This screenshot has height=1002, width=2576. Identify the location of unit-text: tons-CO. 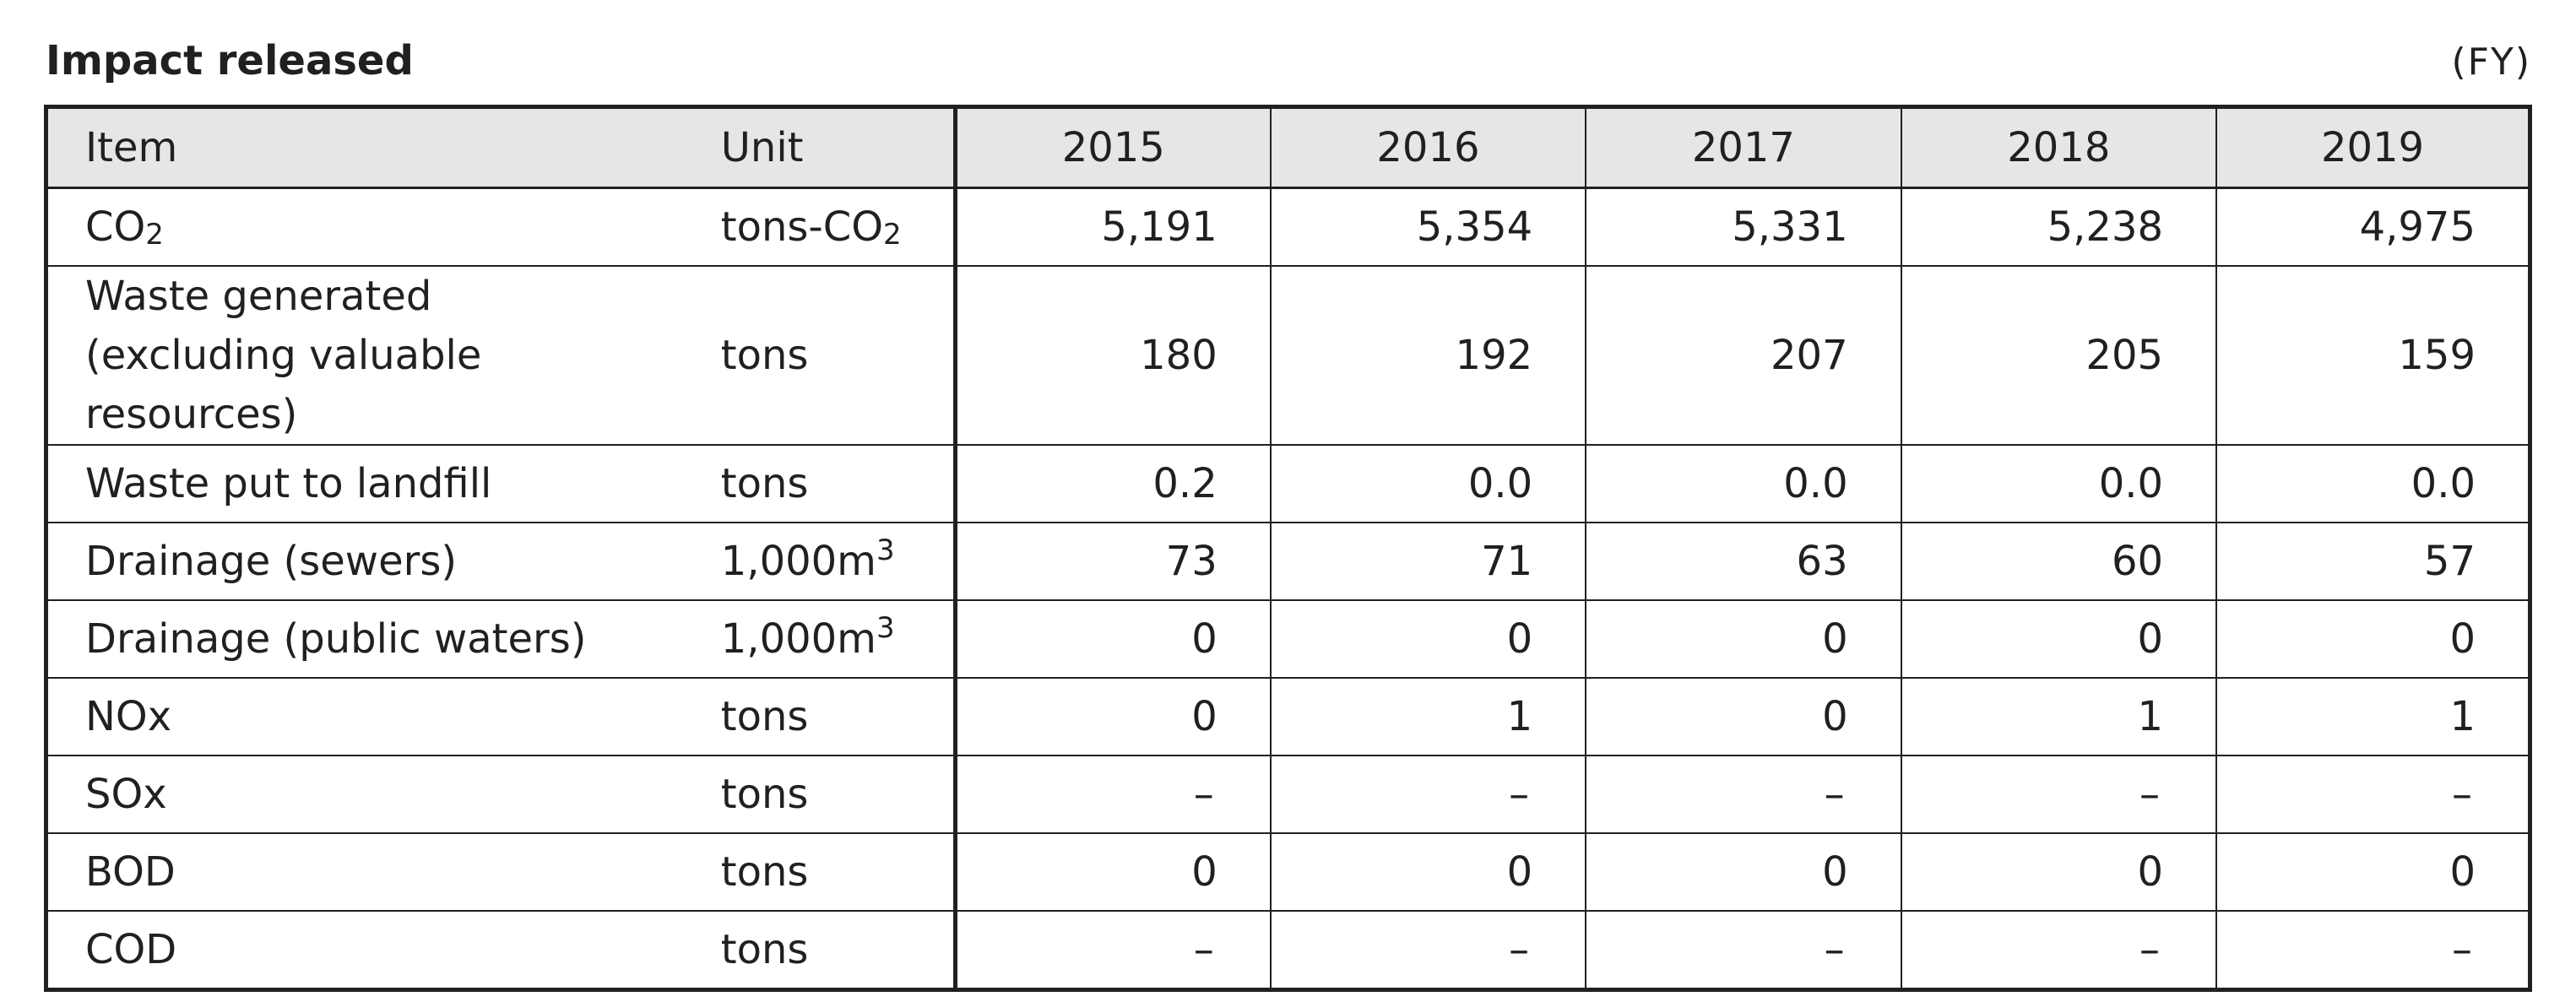
(801, 227).